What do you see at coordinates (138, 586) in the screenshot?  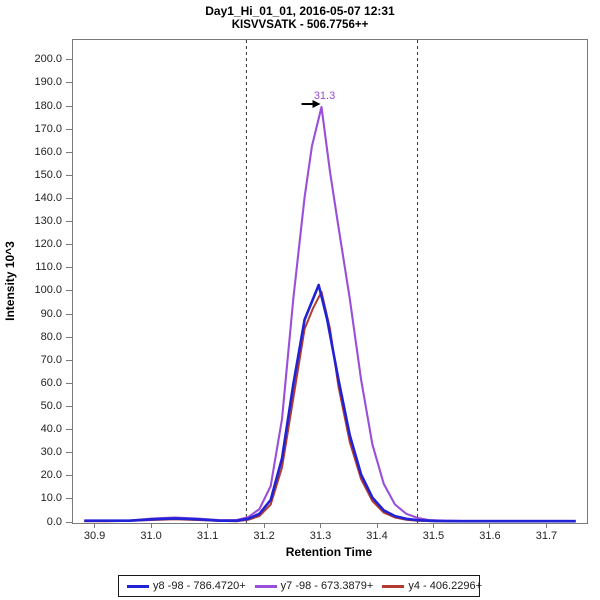 I see `legend-swatch-y8` at bounding box center [138, 586].